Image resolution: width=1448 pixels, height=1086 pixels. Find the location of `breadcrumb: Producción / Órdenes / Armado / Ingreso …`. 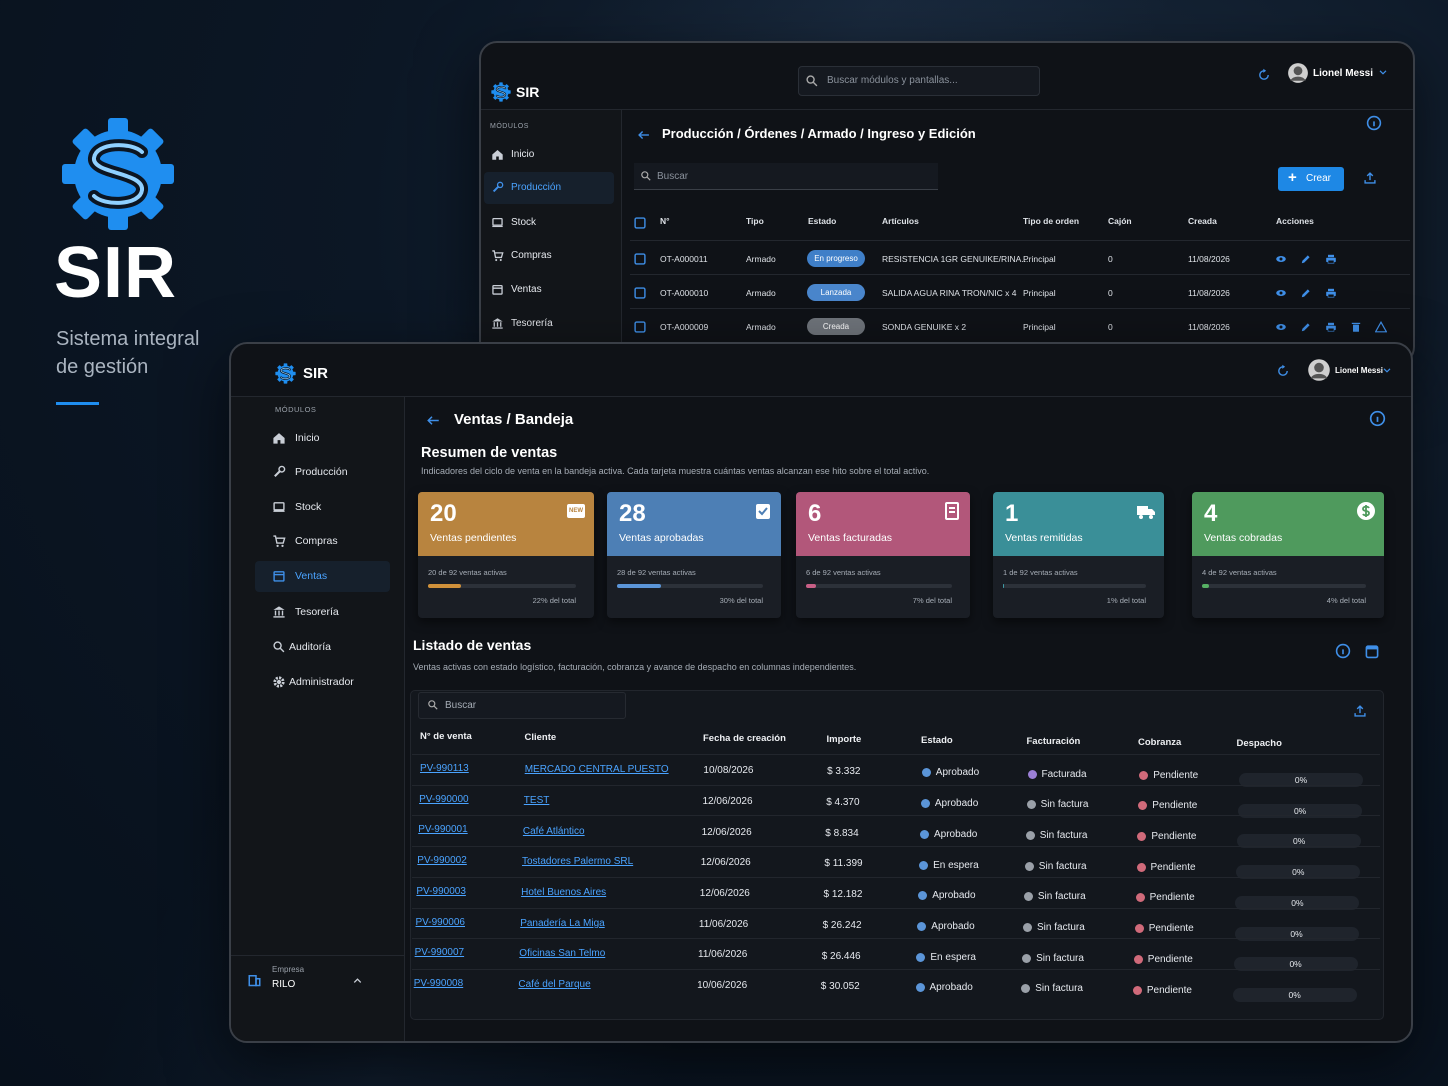

breadcrumb: Producción / Órdenes / Armado / Ingreso … is located at coordinates (819, 133).